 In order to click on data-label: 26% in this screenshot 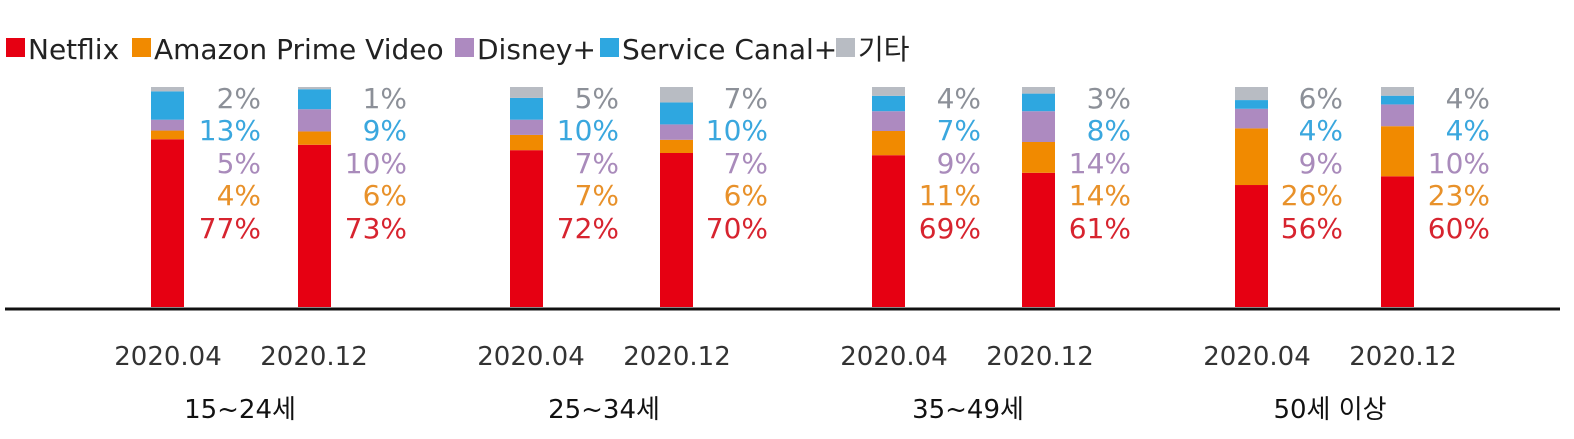, I will do `click(1312, 195)`.